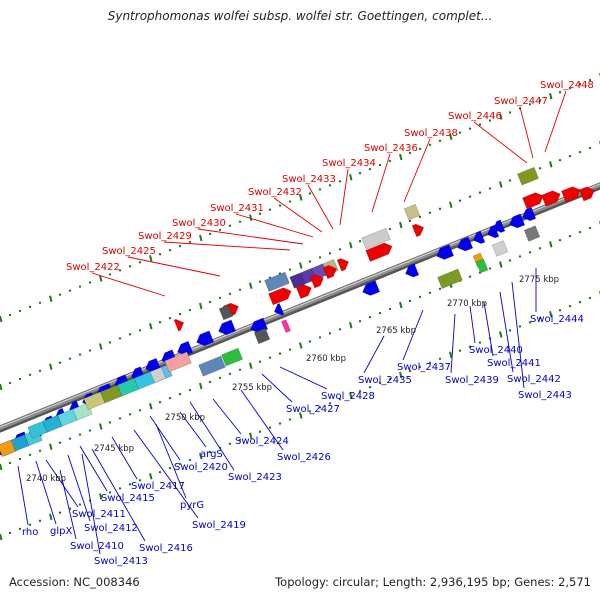 This screenshot has height=600, width=600. Describe the element at coordinates (500, 248) in the screenshot. I see `gene-box-gray3` at that location.